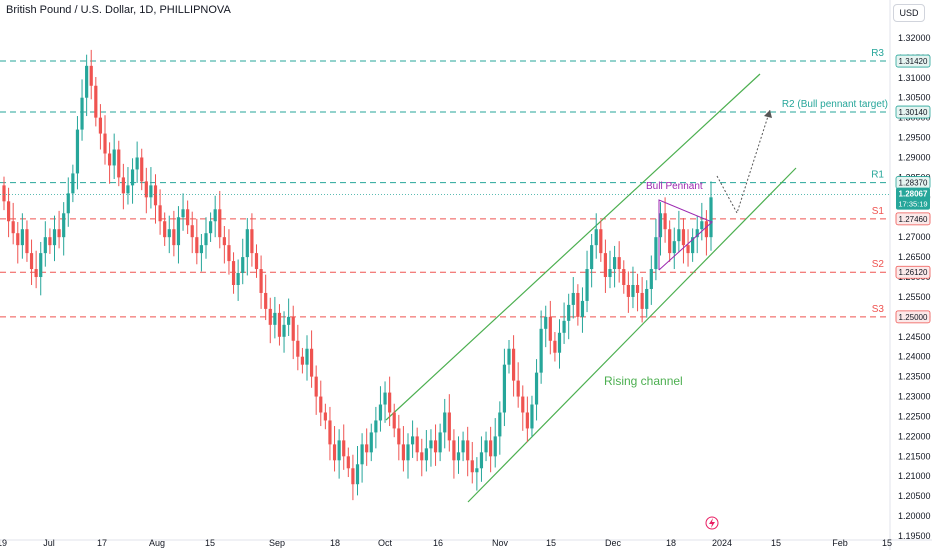 The height and width of the screenshot is (550, 932). What do you see at coordinates (712, 523) in the screenshot?
I see `lightning-event-icon` at bounding box center [712, 523].